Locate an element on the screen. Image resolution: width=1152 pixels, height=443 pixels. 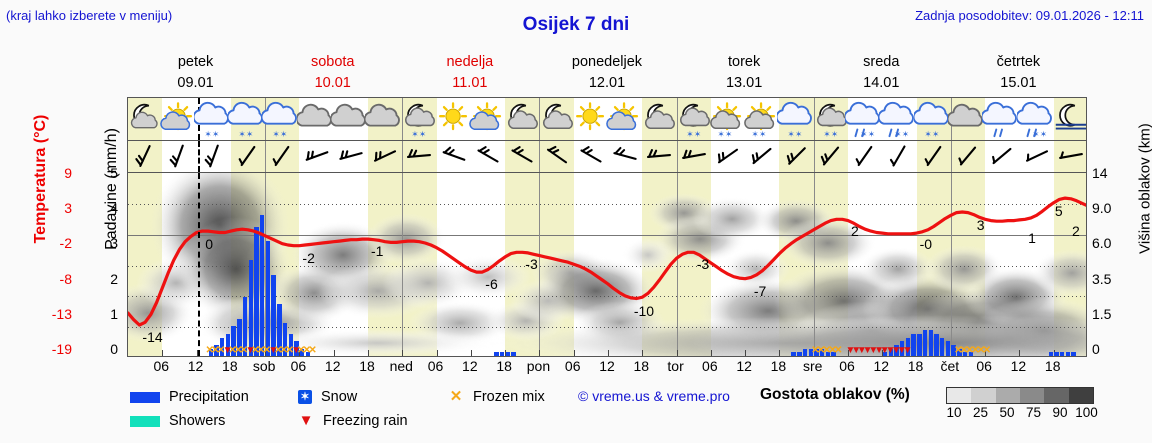
weather-icon-moon-fog is located at coordinates (1068, 120).